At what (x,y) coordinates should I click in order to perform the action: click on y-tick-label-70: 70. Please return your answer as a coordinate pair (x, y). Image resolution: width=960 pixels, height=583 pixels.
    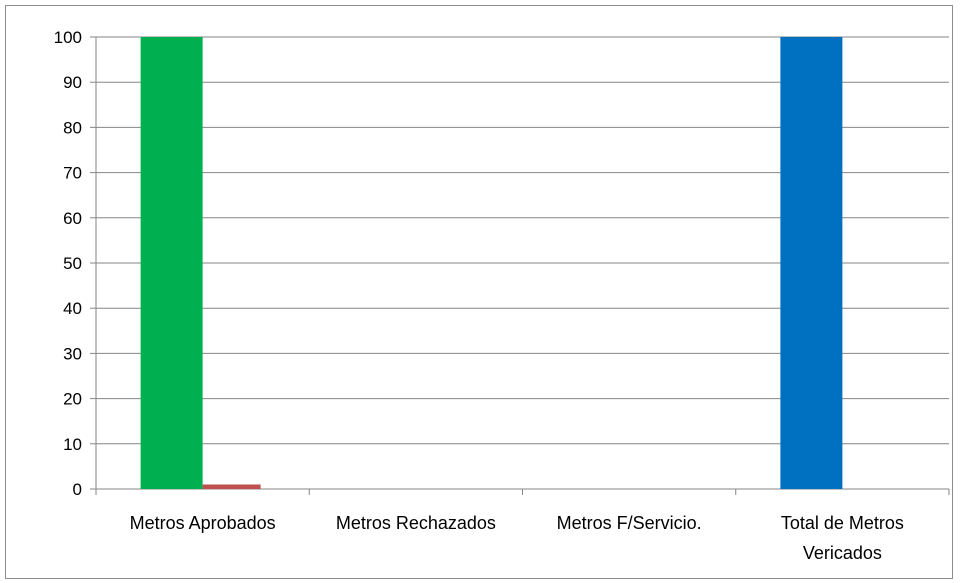
    Looking at the image, I should click on (72, 173).